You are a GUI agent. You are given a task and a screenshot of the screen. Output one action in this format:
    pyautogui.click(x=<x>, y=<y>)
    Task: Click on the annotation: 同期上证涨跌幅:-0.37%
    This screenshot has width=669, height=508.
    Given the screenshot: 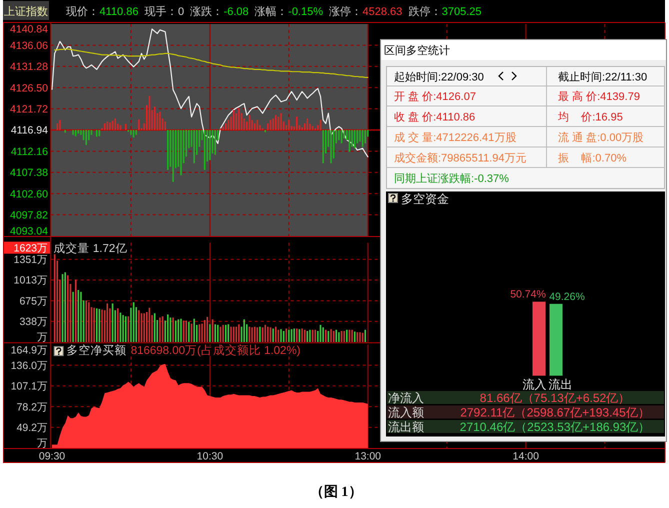 What is the action you would take?
    pyautogui.click(x=452, y=178)
    